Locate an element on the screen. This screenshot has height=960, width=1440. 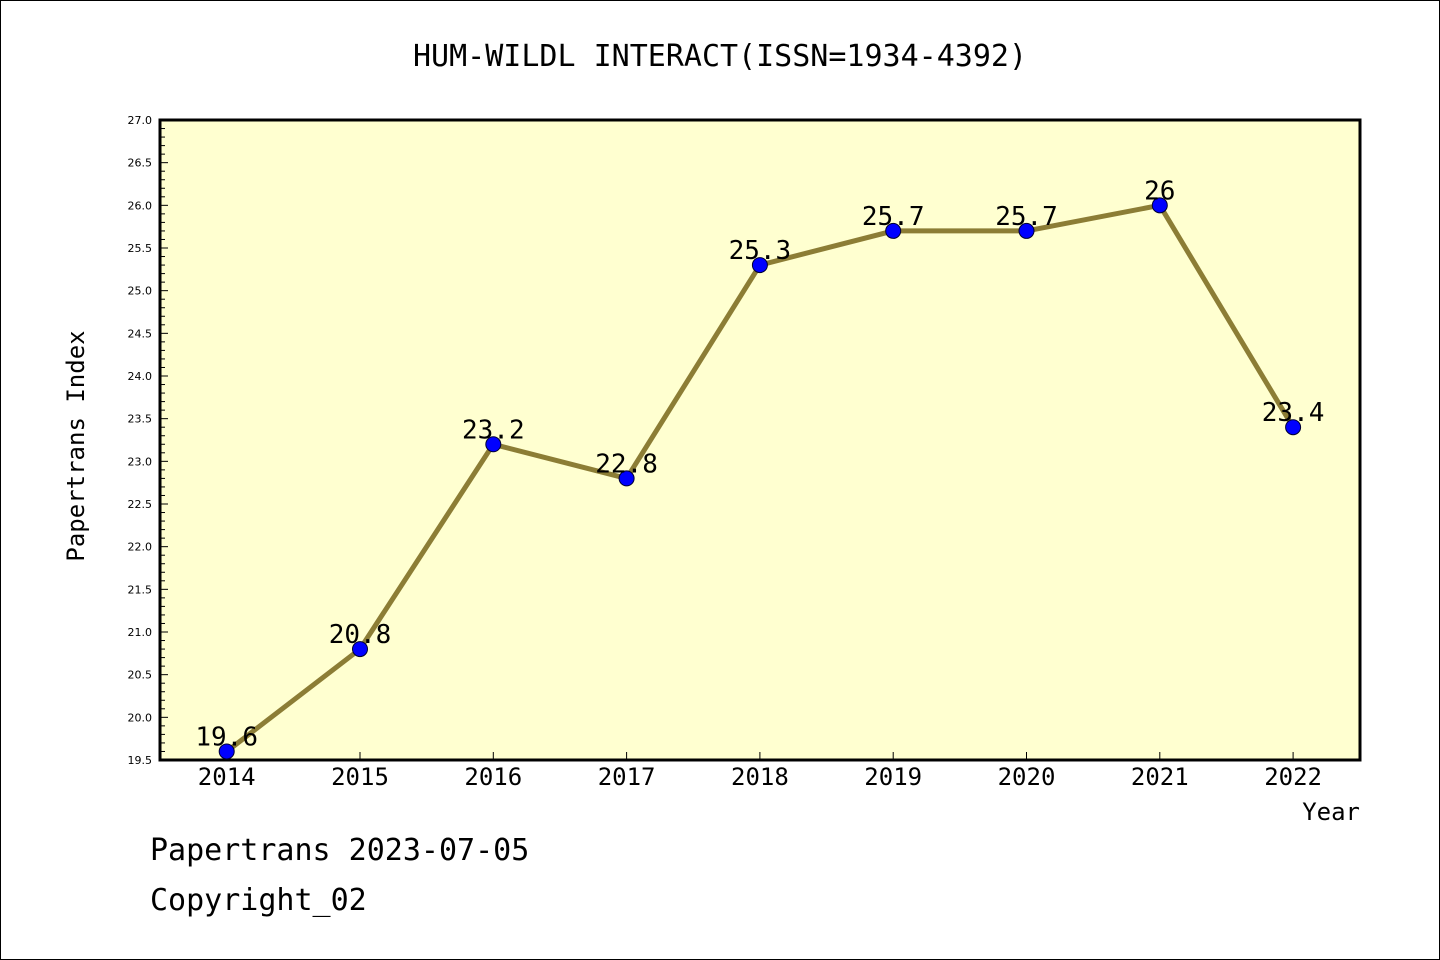
y-tick-label: 19.5 is located at coordinates (140, 760).